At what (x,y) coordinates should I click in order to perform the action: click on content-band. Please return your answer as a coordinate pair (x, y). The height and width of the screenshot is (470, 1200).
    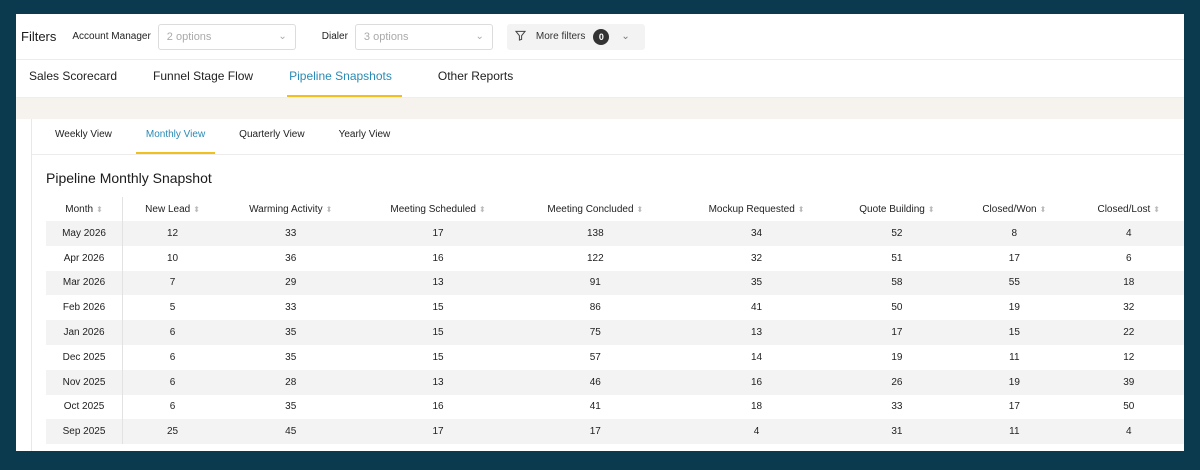
    Looking at the image, I should click on (600, 108).